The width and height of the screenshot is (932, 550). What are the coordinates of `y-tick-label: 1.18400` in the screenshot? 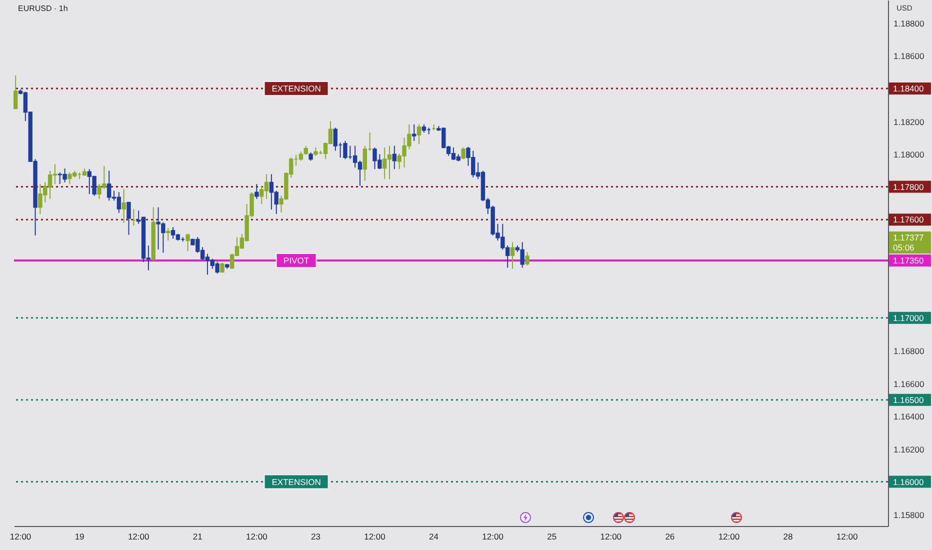 It's located at (908, 88).